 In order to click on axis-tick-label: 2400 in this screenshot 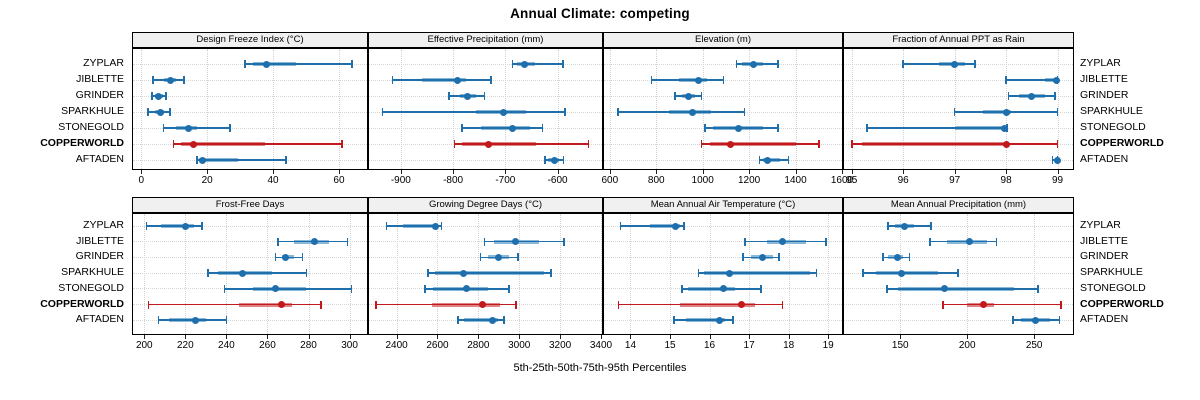, I will do `click(396, 345)`.